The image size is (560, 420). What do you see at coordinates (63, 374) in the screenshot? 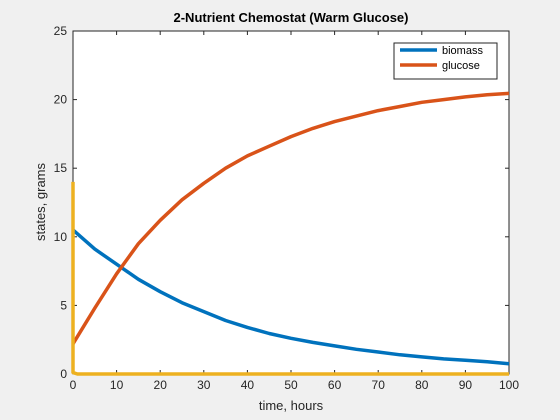
I see `y-tick-label: 0` at bounding box center [63, 374].